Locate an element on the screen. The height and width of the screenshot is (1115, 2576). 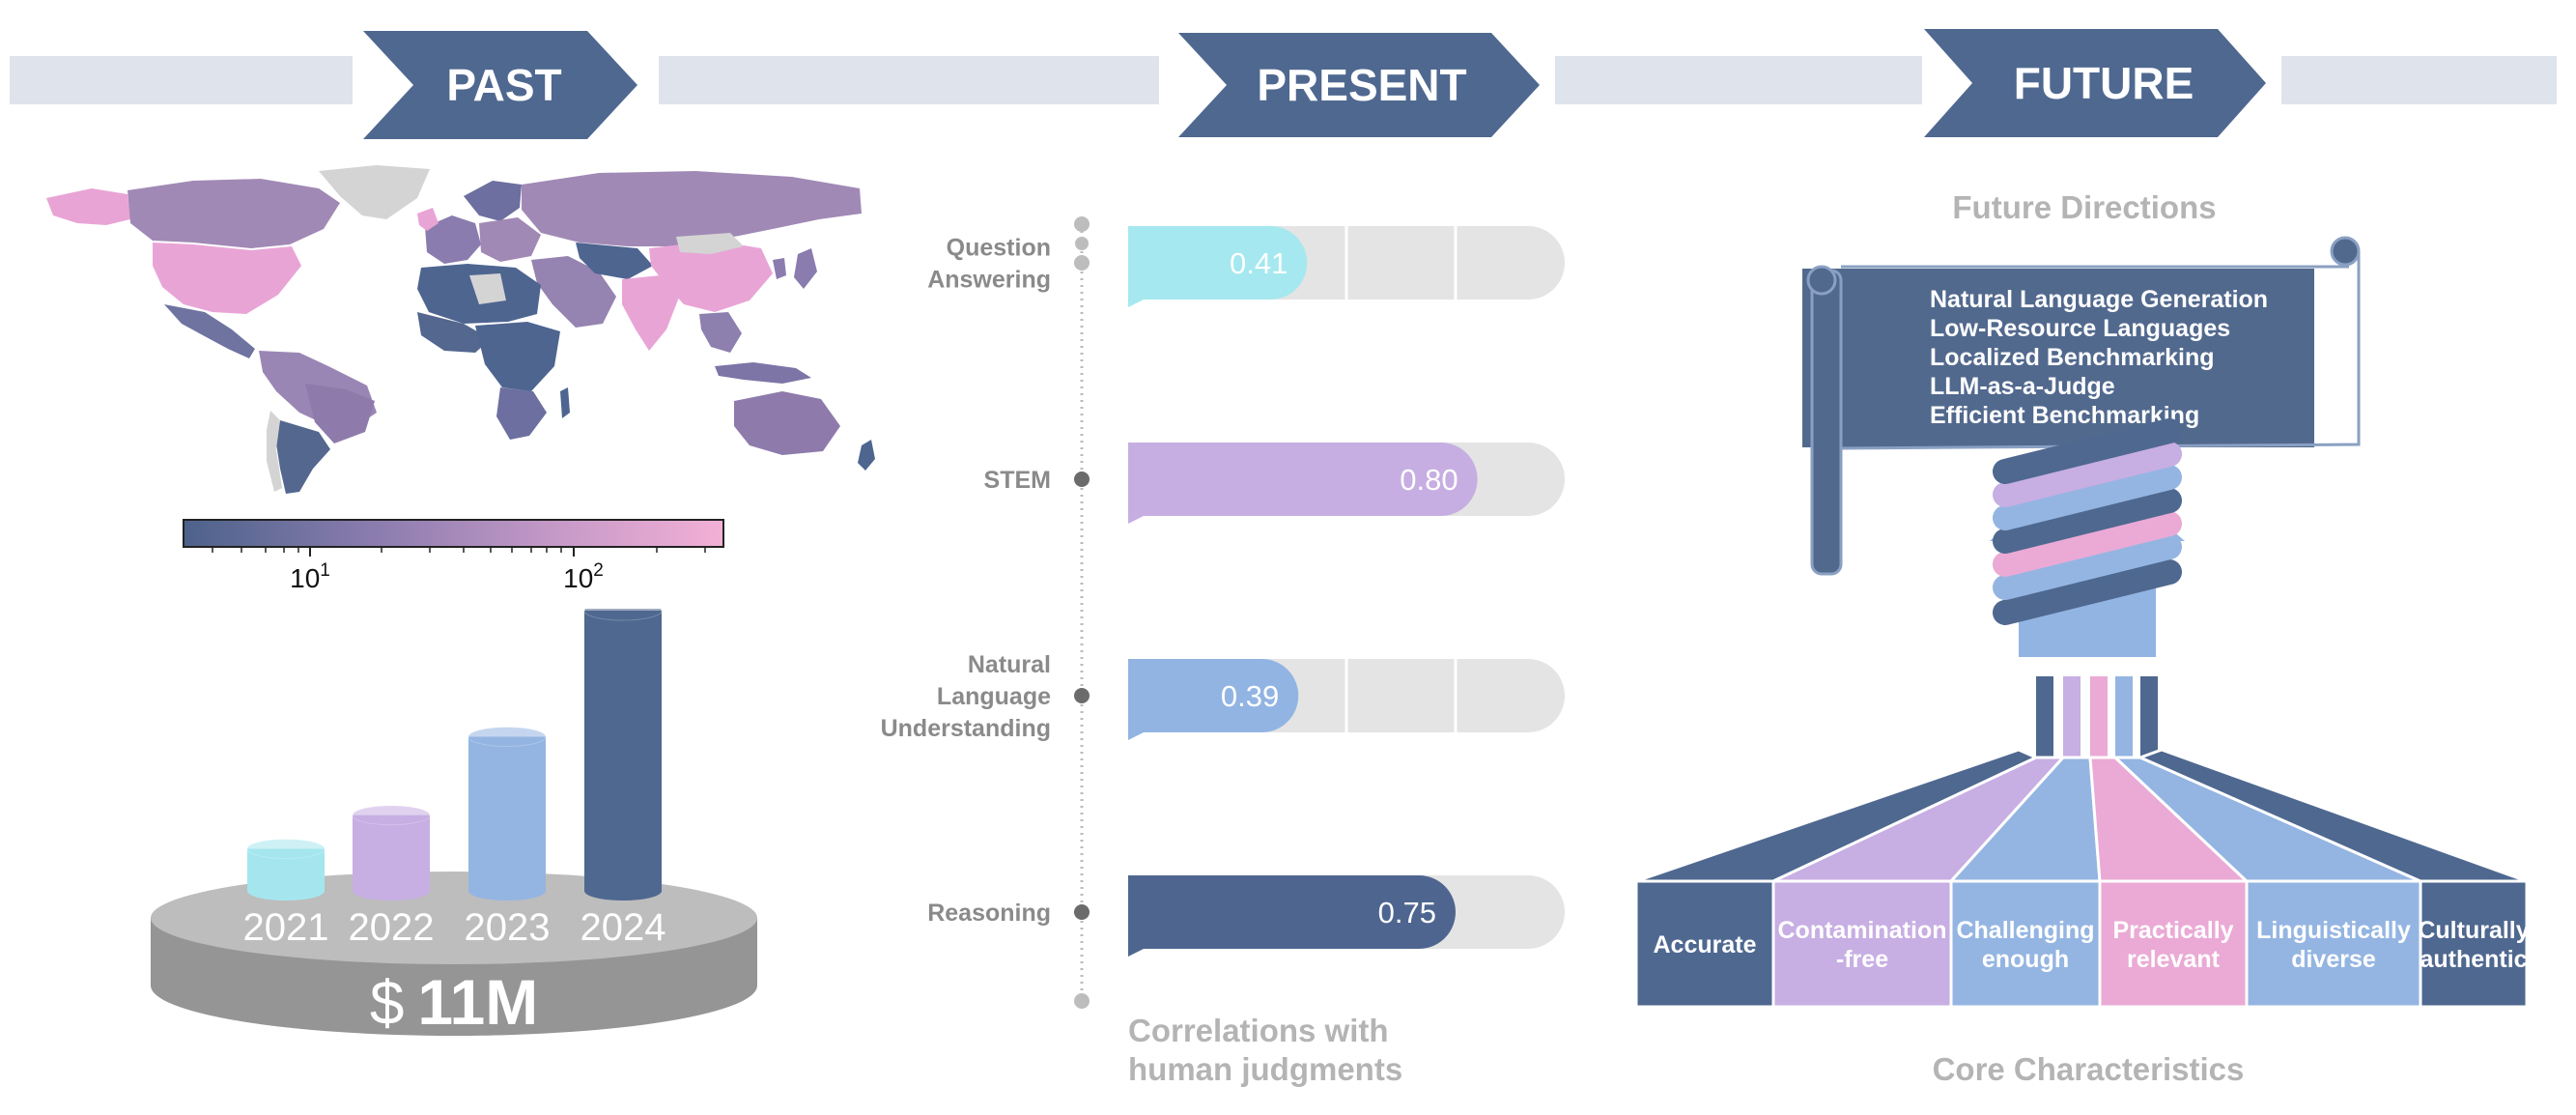
region-japan is located at coordinates (805, 268).